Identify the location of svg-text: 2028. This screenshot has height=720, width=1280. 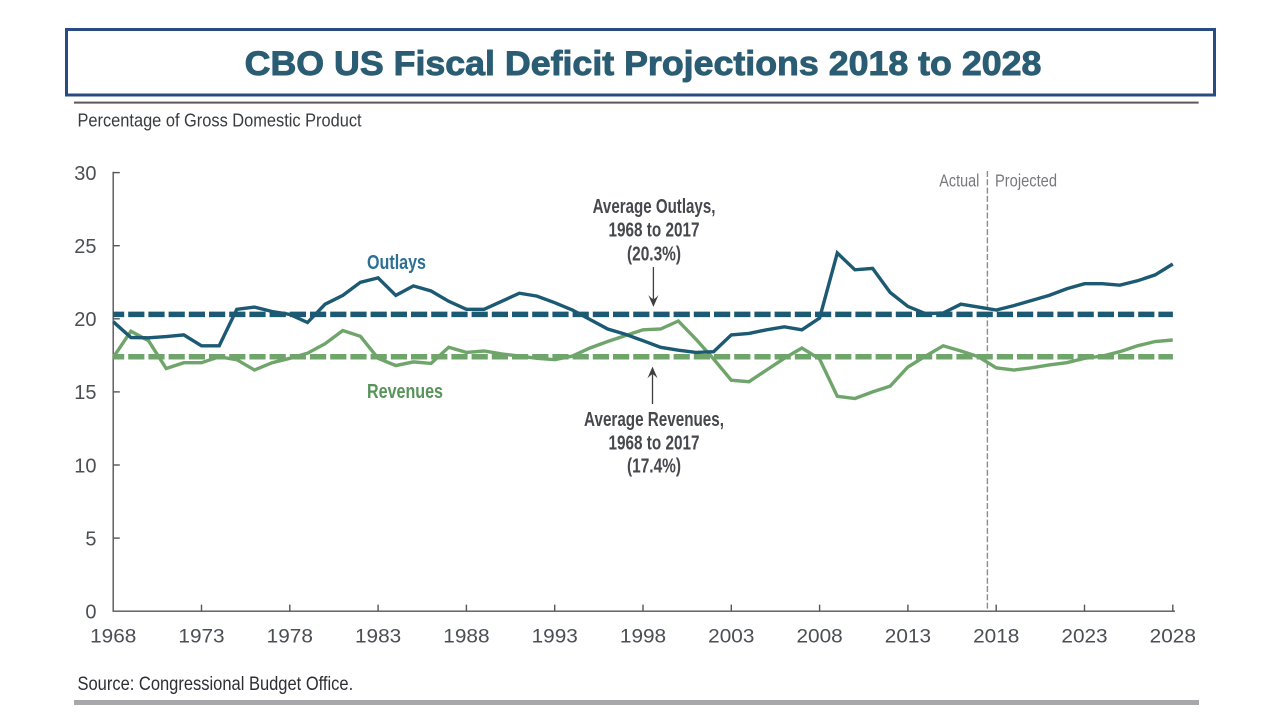
(1173, 636).